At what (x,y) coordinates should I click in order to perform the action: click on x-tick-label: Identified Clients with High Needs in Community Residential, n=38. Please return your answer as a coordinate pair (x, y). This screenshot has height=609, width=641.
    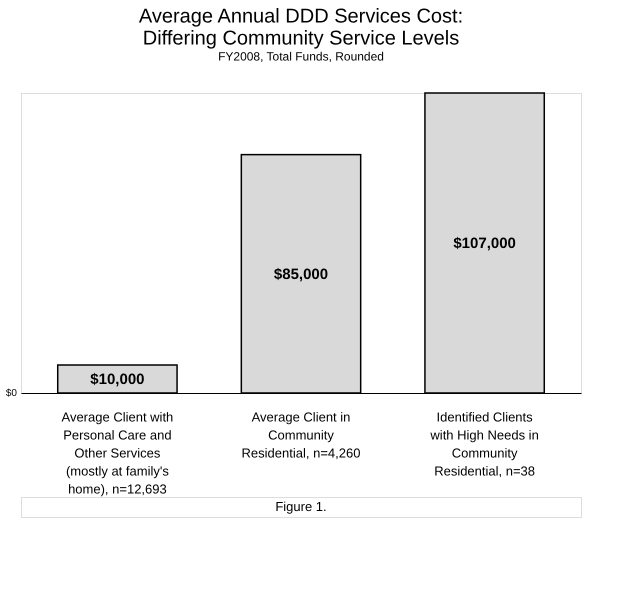
    Looking at the image, I should click on (484, 444).